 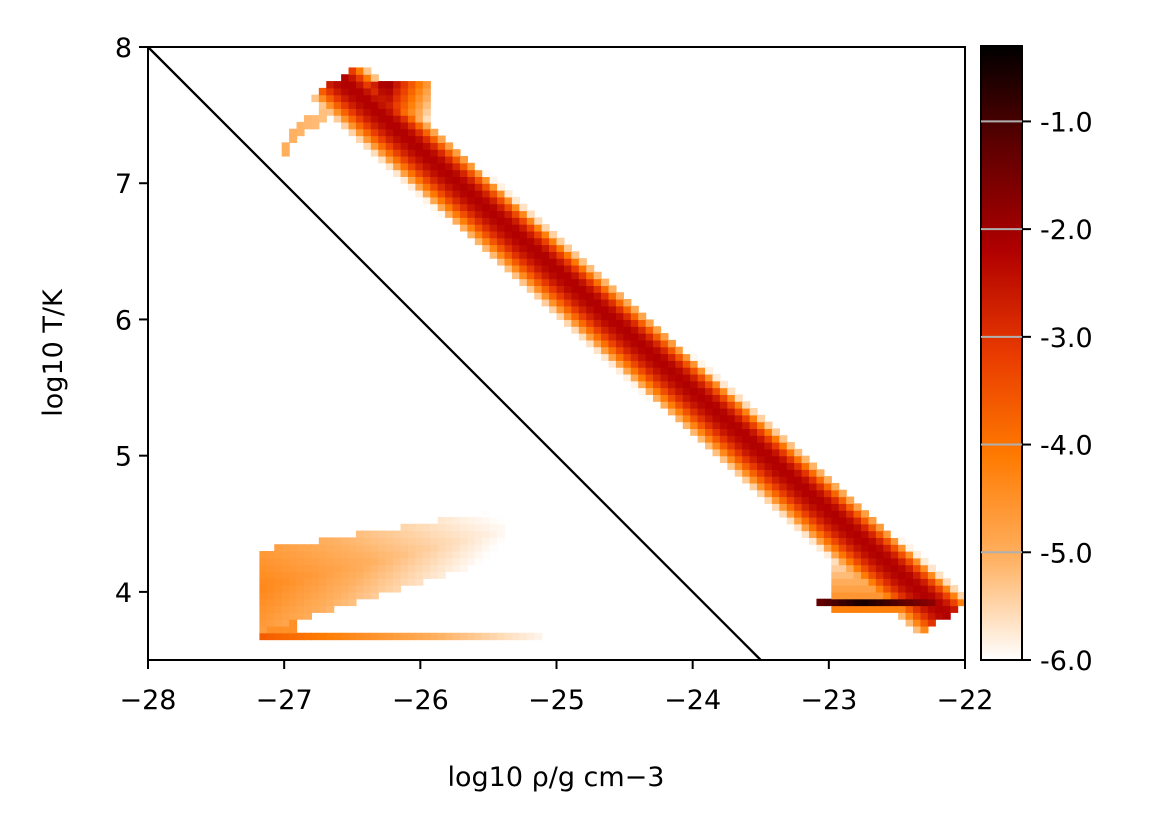 I want to click on y-tick-label: 8, so click(x=123, y=48).